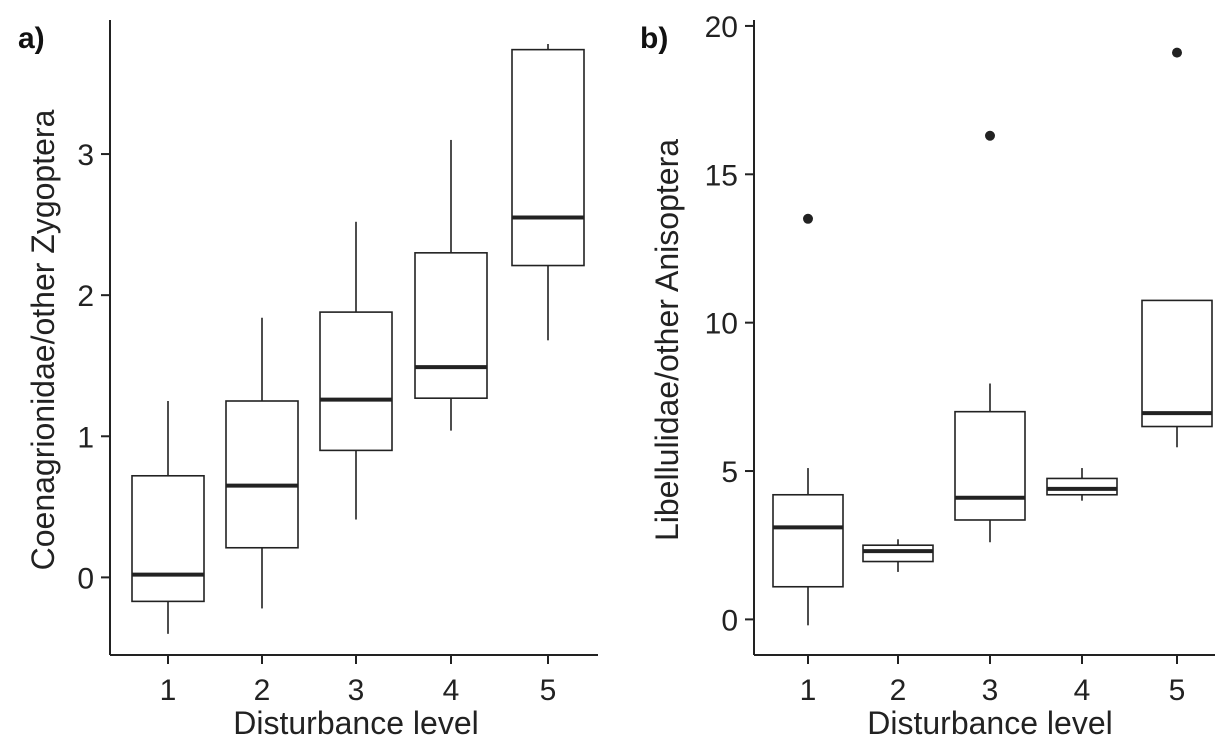 The image size is (1215, 744). What do you see at coordinates (31, 38) in the screenshot?
I see `panel-label: a)` at bounding box center [31, 38].